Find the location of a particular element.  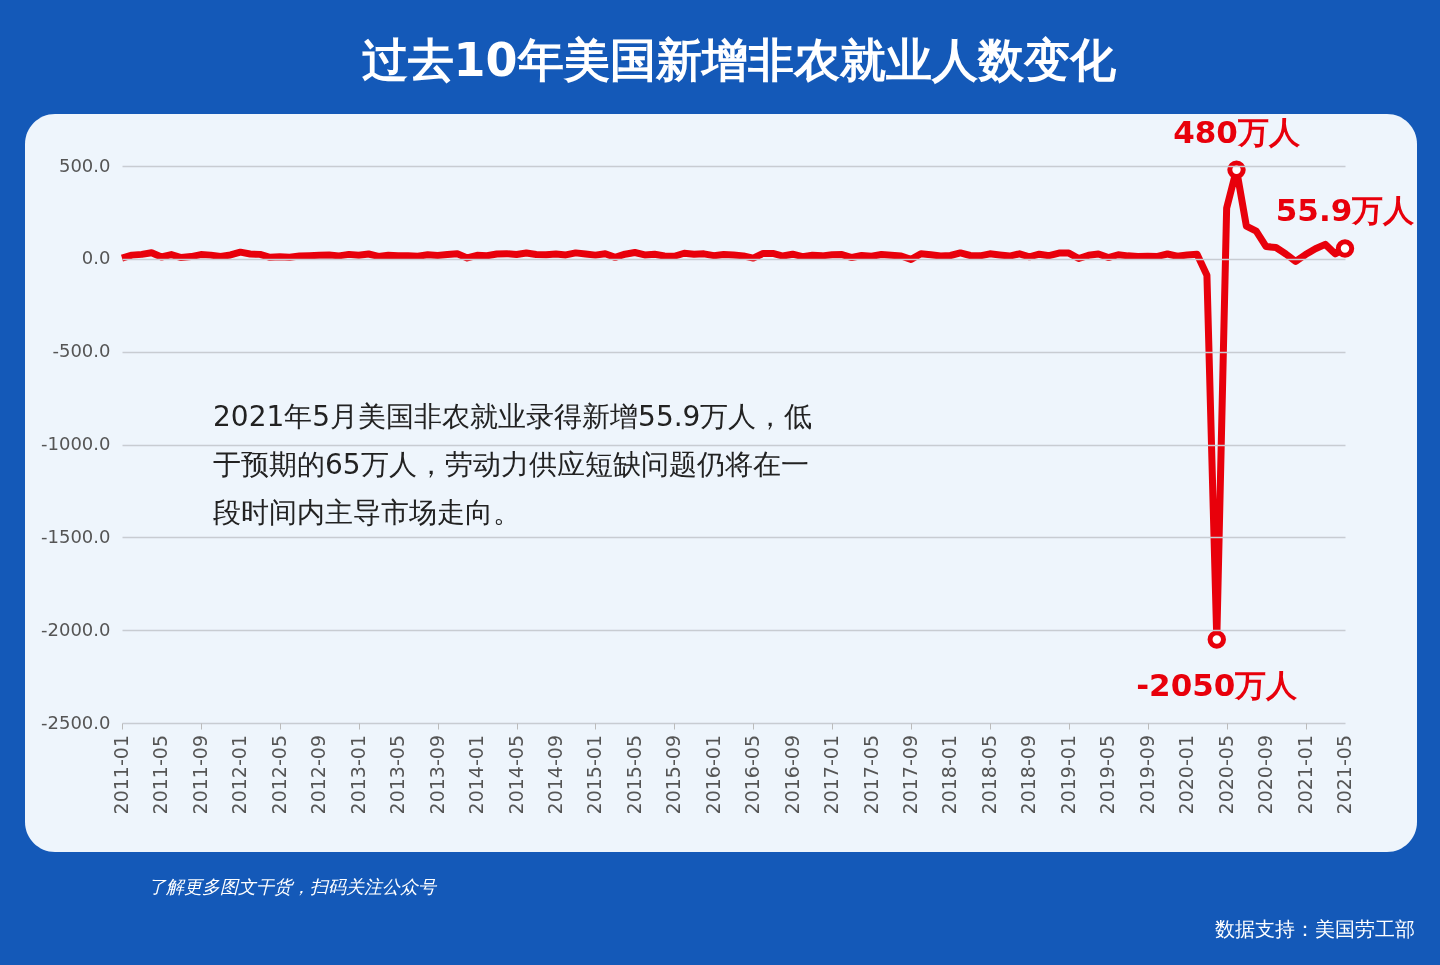

x-tick-label: 2021-05 is located at coordinates (1344, 775).